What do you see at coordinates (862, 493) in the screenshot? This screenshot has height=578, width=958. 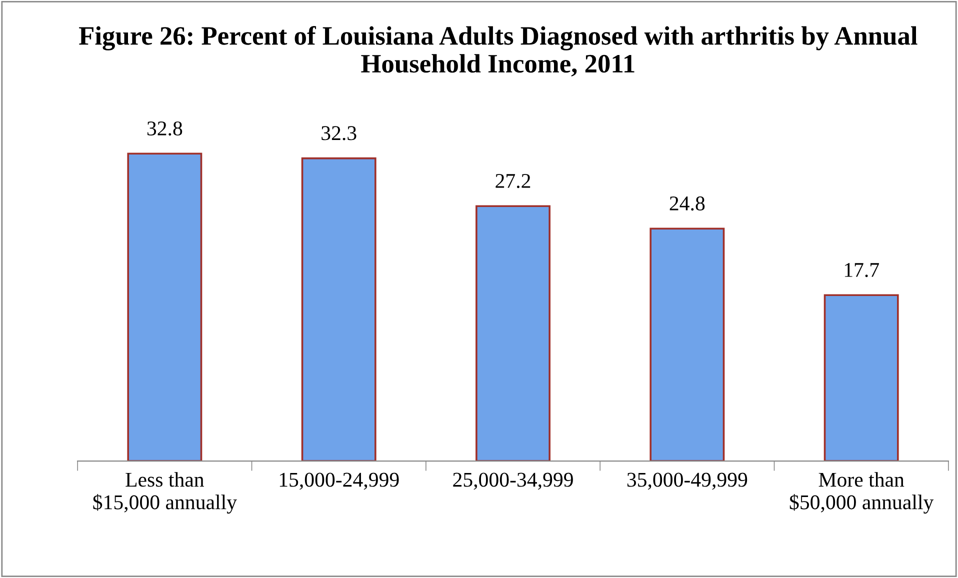 I see `x-tick-label: More than $50,000 annually` at bounding box center [862, 493].